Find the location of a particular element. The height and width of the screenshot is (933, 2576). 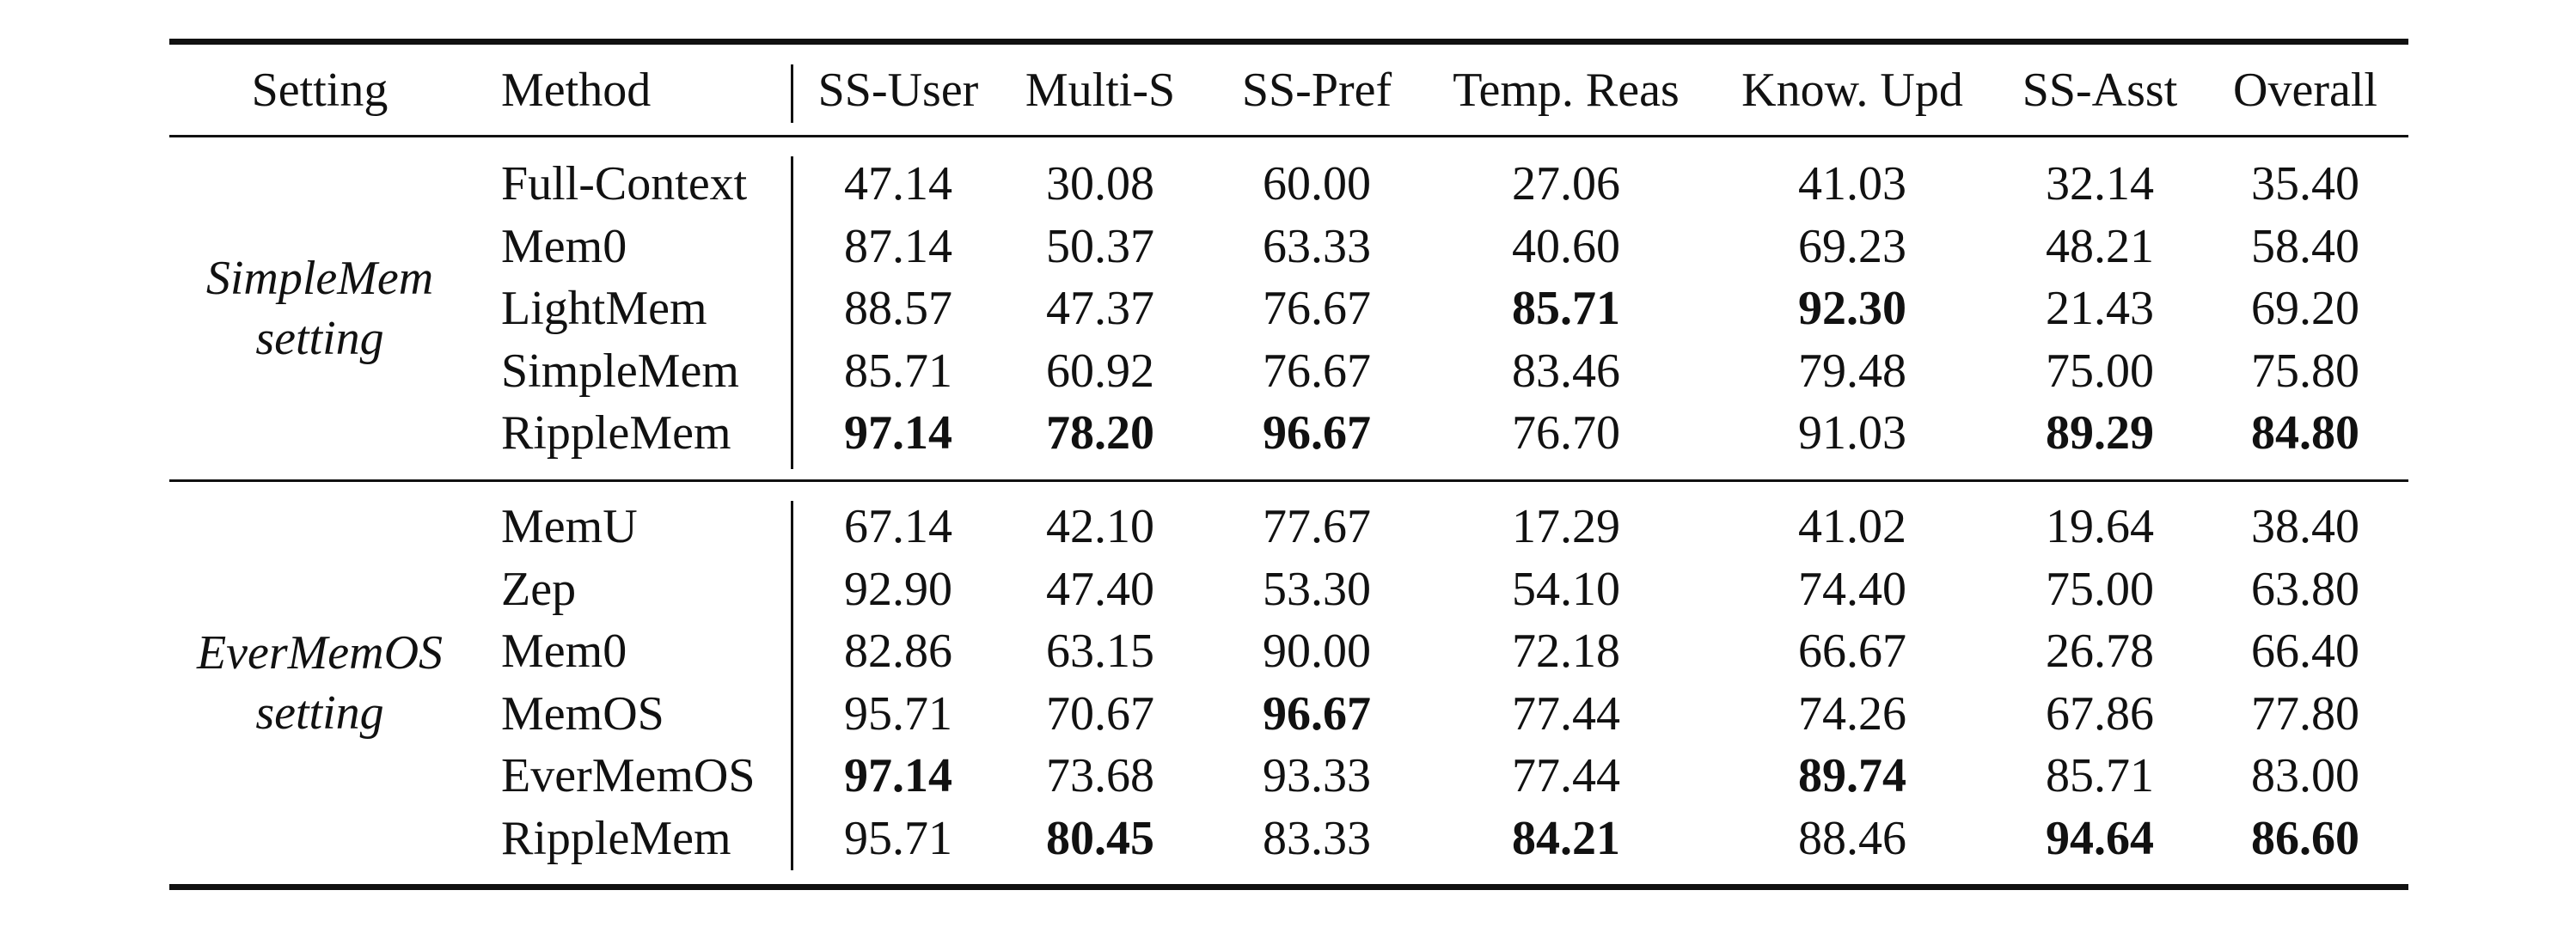

value-cell: 60.00 is located at coordinates (1317, 183).